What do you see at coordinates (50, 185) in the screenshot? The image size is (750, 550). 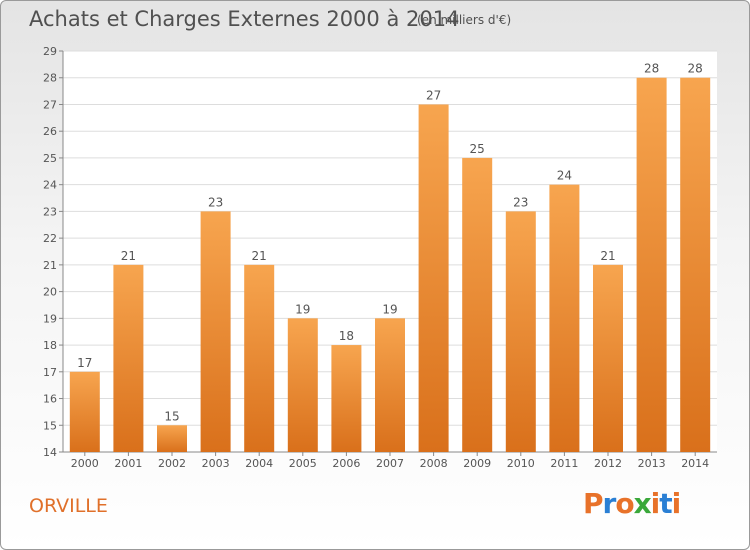 I see `y-tick-label: 24` at bounding box center [50, 185].